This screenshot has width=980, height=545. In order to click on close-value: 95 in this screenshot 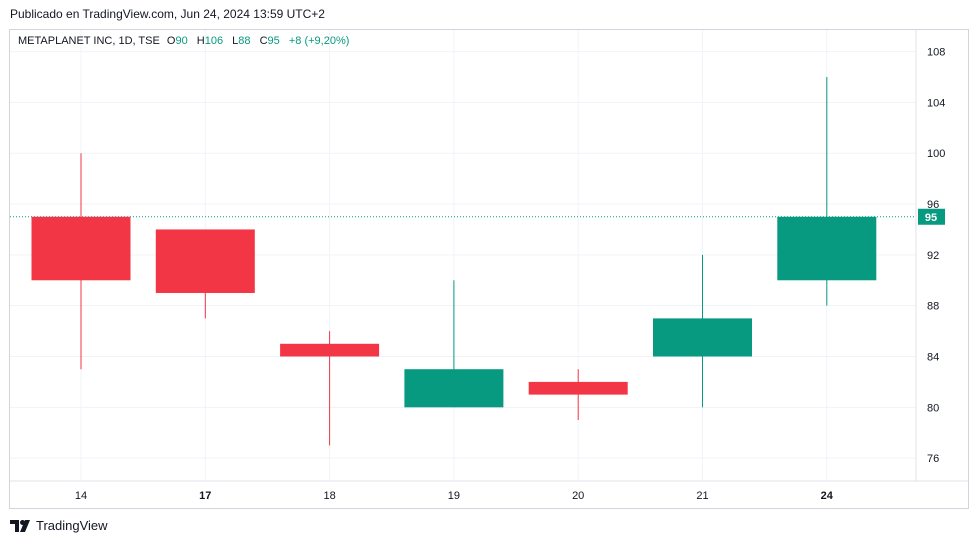, I will do `click(273, 41)`.